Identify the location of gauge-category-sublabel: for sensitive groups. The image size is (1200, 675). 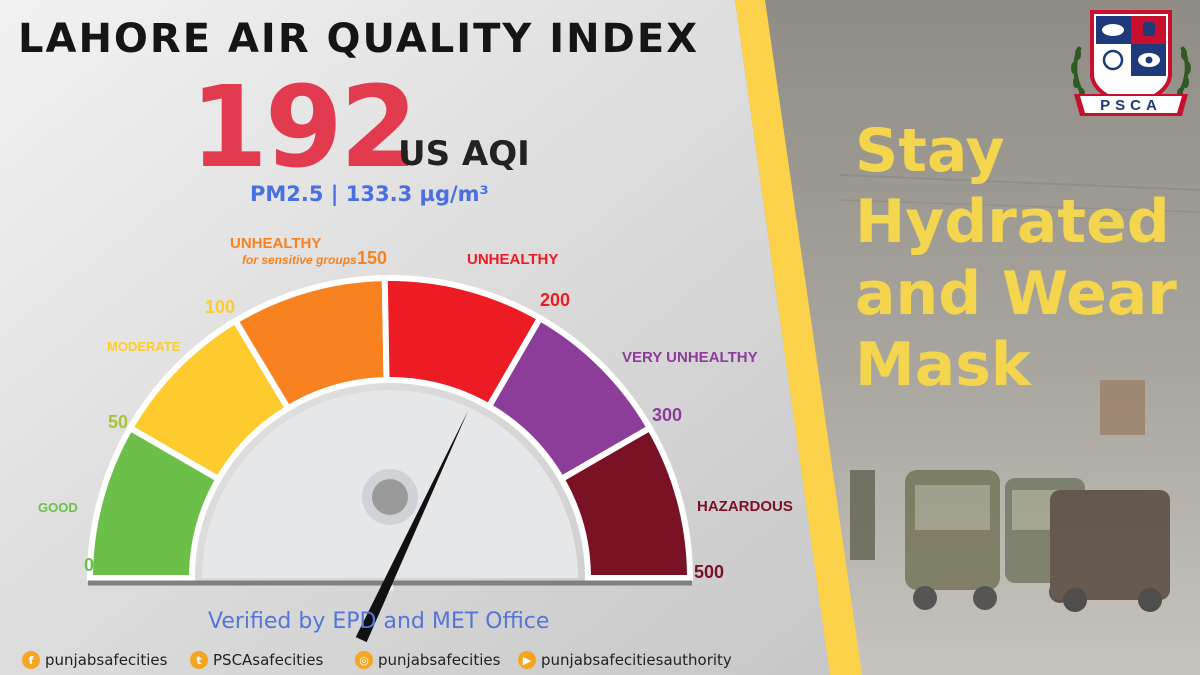
(299, 260).